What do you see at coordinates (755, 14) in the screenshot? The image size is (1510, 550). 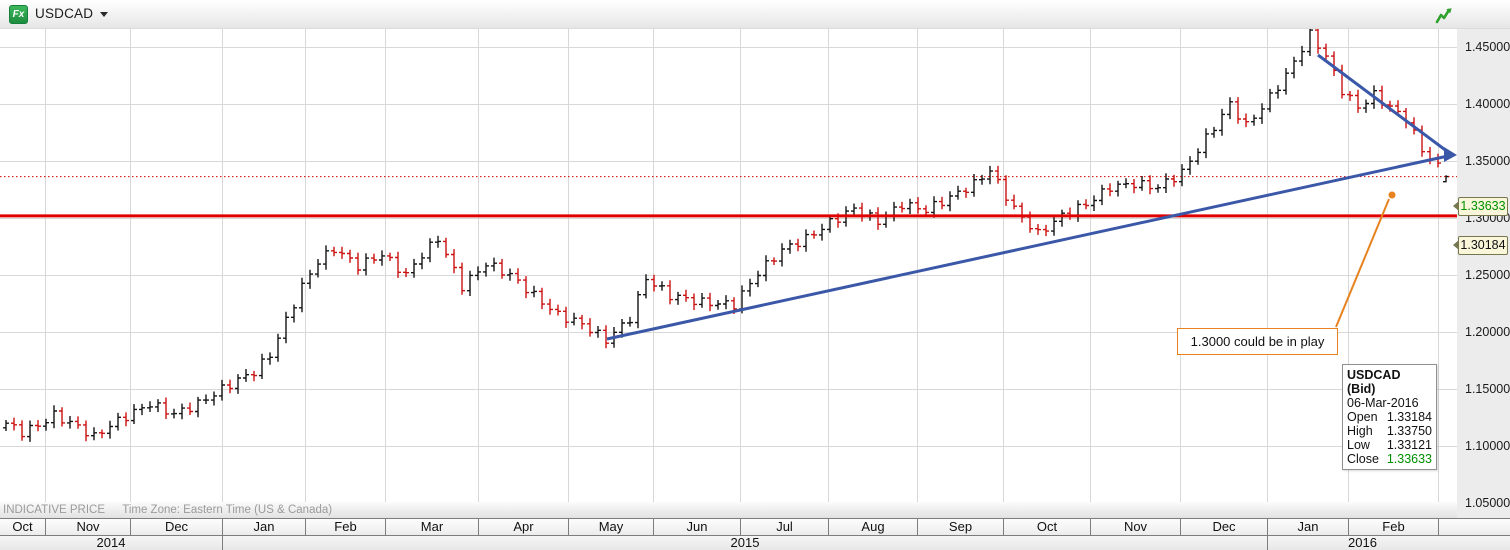 I see `title-bar: Fx USDCAD` at bounding box center [755, 14].